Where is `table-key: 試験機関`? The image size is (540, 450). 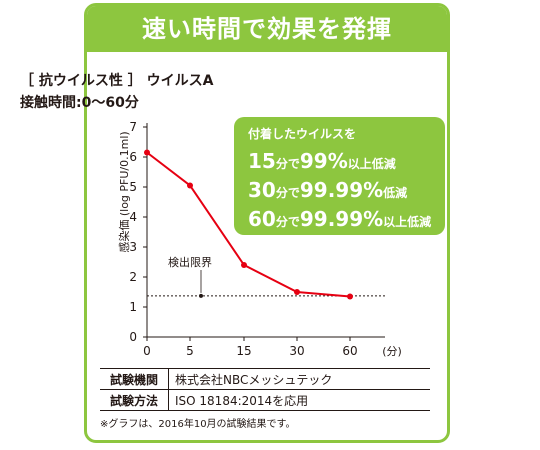 table-key: 試験機関 is located at coordinates (134, 379).